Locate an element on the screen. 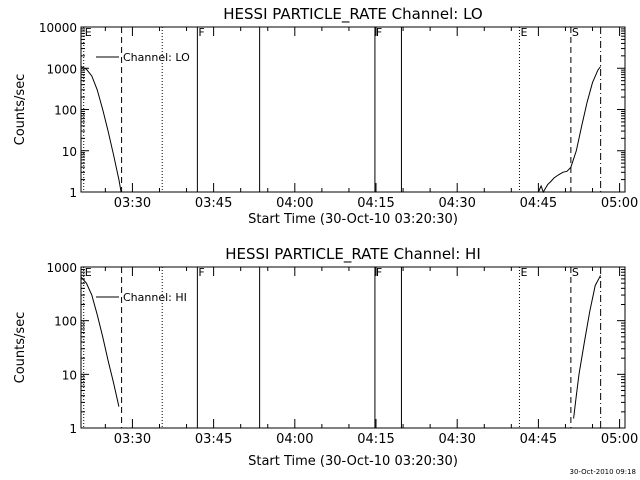  y-tick-label: 10000 is located at coordinates (58, 28).